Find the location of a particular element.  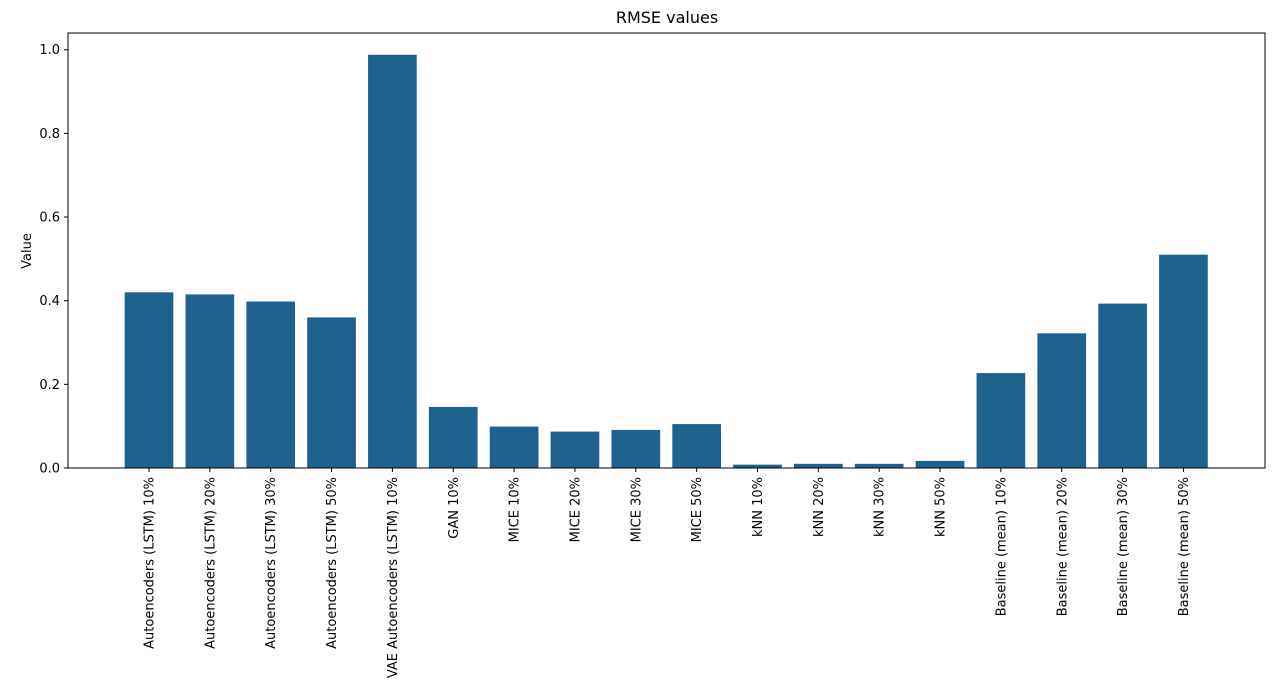

y-axis: 0.0 0.2 0.4 0.6 0.8 1.0 is located at coordinates (53, 260).